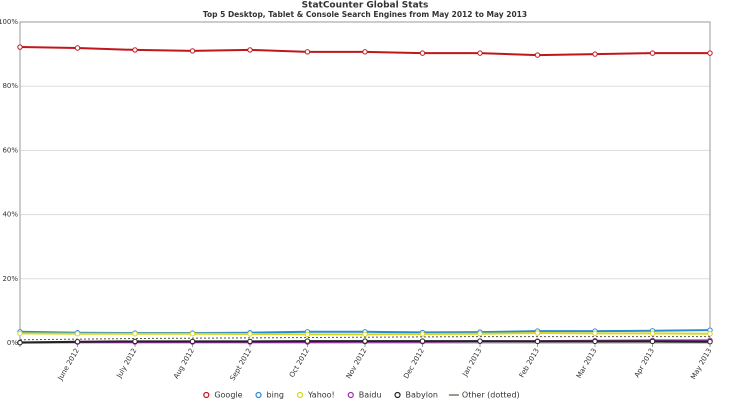 The height and width of the screenshot is (411, 730). What do you see at coordinates (357, 363) in the screenshot?
I see `x-tick-label: Nov 2012` at bounding box center [357, 363].